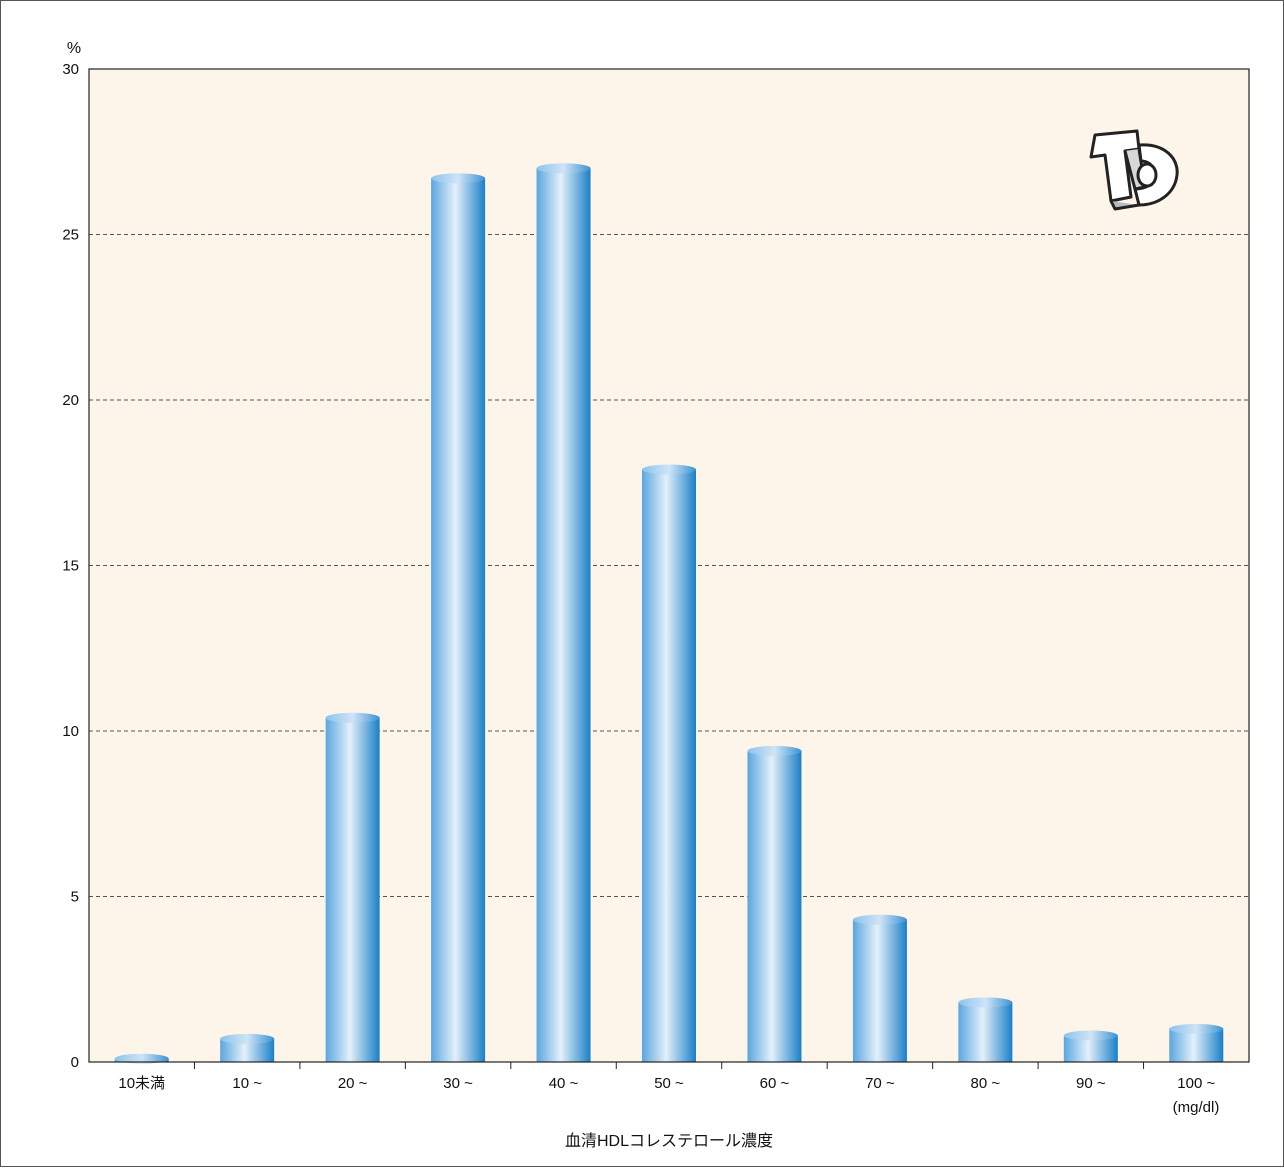 The width and height of the screenshot is (1284, 1168). I want to click on y-tick-label-15: 15, so click(70, 566).